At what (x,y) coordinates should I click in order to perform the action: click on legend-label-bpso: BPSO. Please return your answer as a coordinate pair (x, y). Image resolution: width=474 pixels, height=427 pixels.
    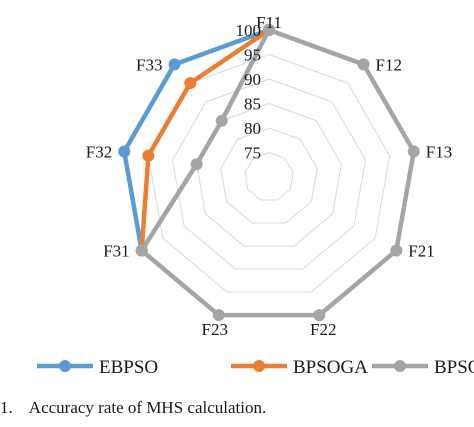
    Looking at the image, I should click on (454, 367).